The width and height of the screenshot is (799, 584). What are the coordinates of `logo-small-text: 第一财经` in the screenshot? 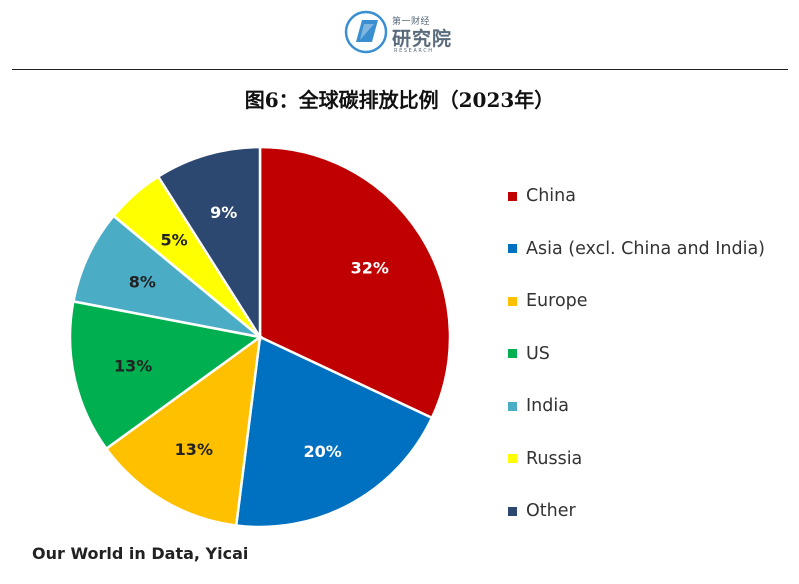 It's located at (411, 22).